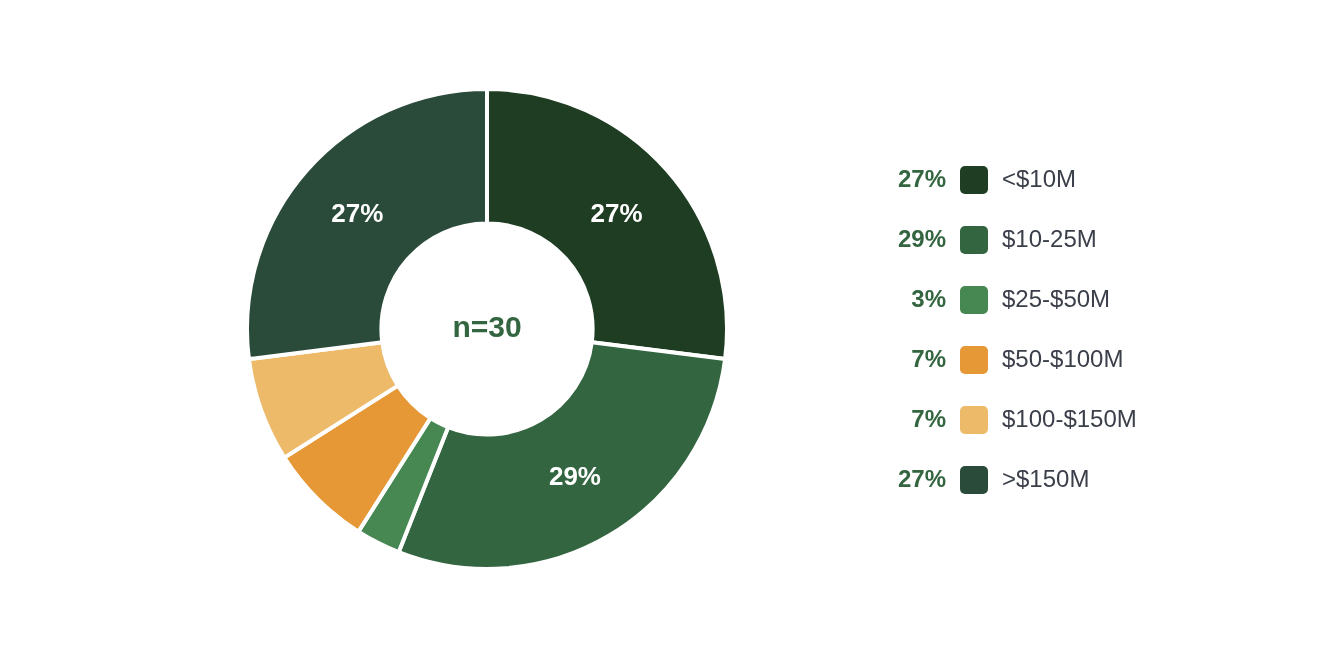  I want to click on legend-label: <$10M, so click(1039, 178).